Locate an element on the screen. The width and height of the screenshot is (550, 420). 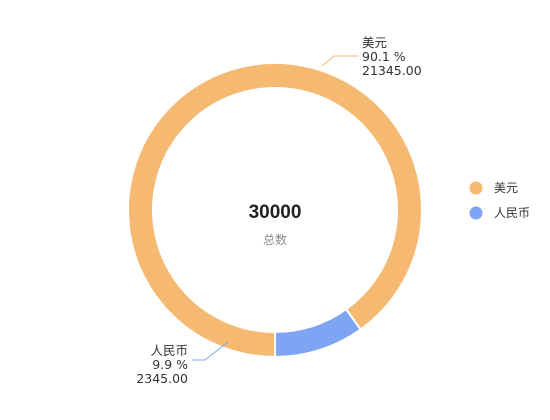
callout-label-usd-percent: 90.1 % is located at coordinates (384, 56).